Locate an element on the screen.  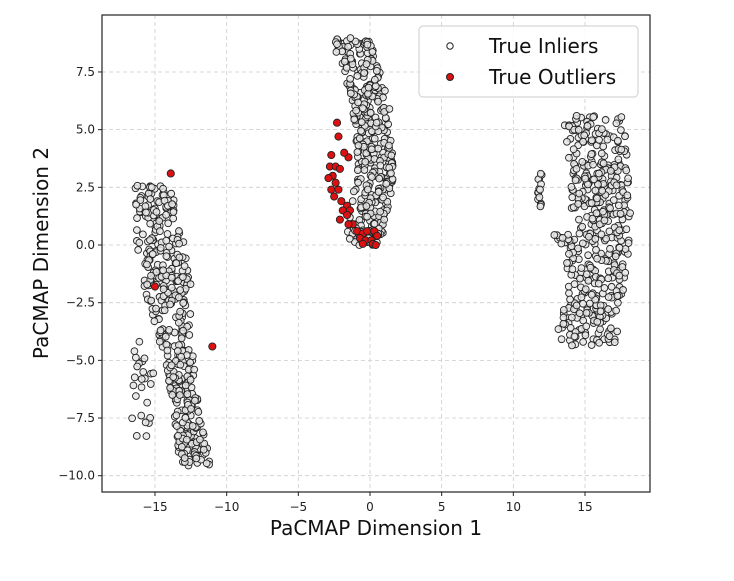
legend-outlier-label: True Outliers is located at coordinates (552, 77).